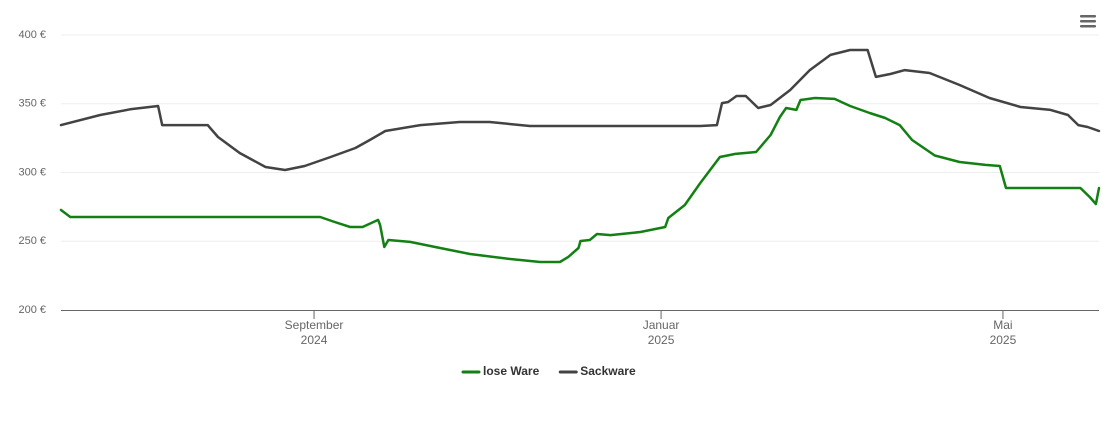 This screenshot has height=422, width=1110. What do you see at coordinates (32, 104) in the screenshot?
I see `y-tick-label: 350 €` at bounding box center [32, 104].